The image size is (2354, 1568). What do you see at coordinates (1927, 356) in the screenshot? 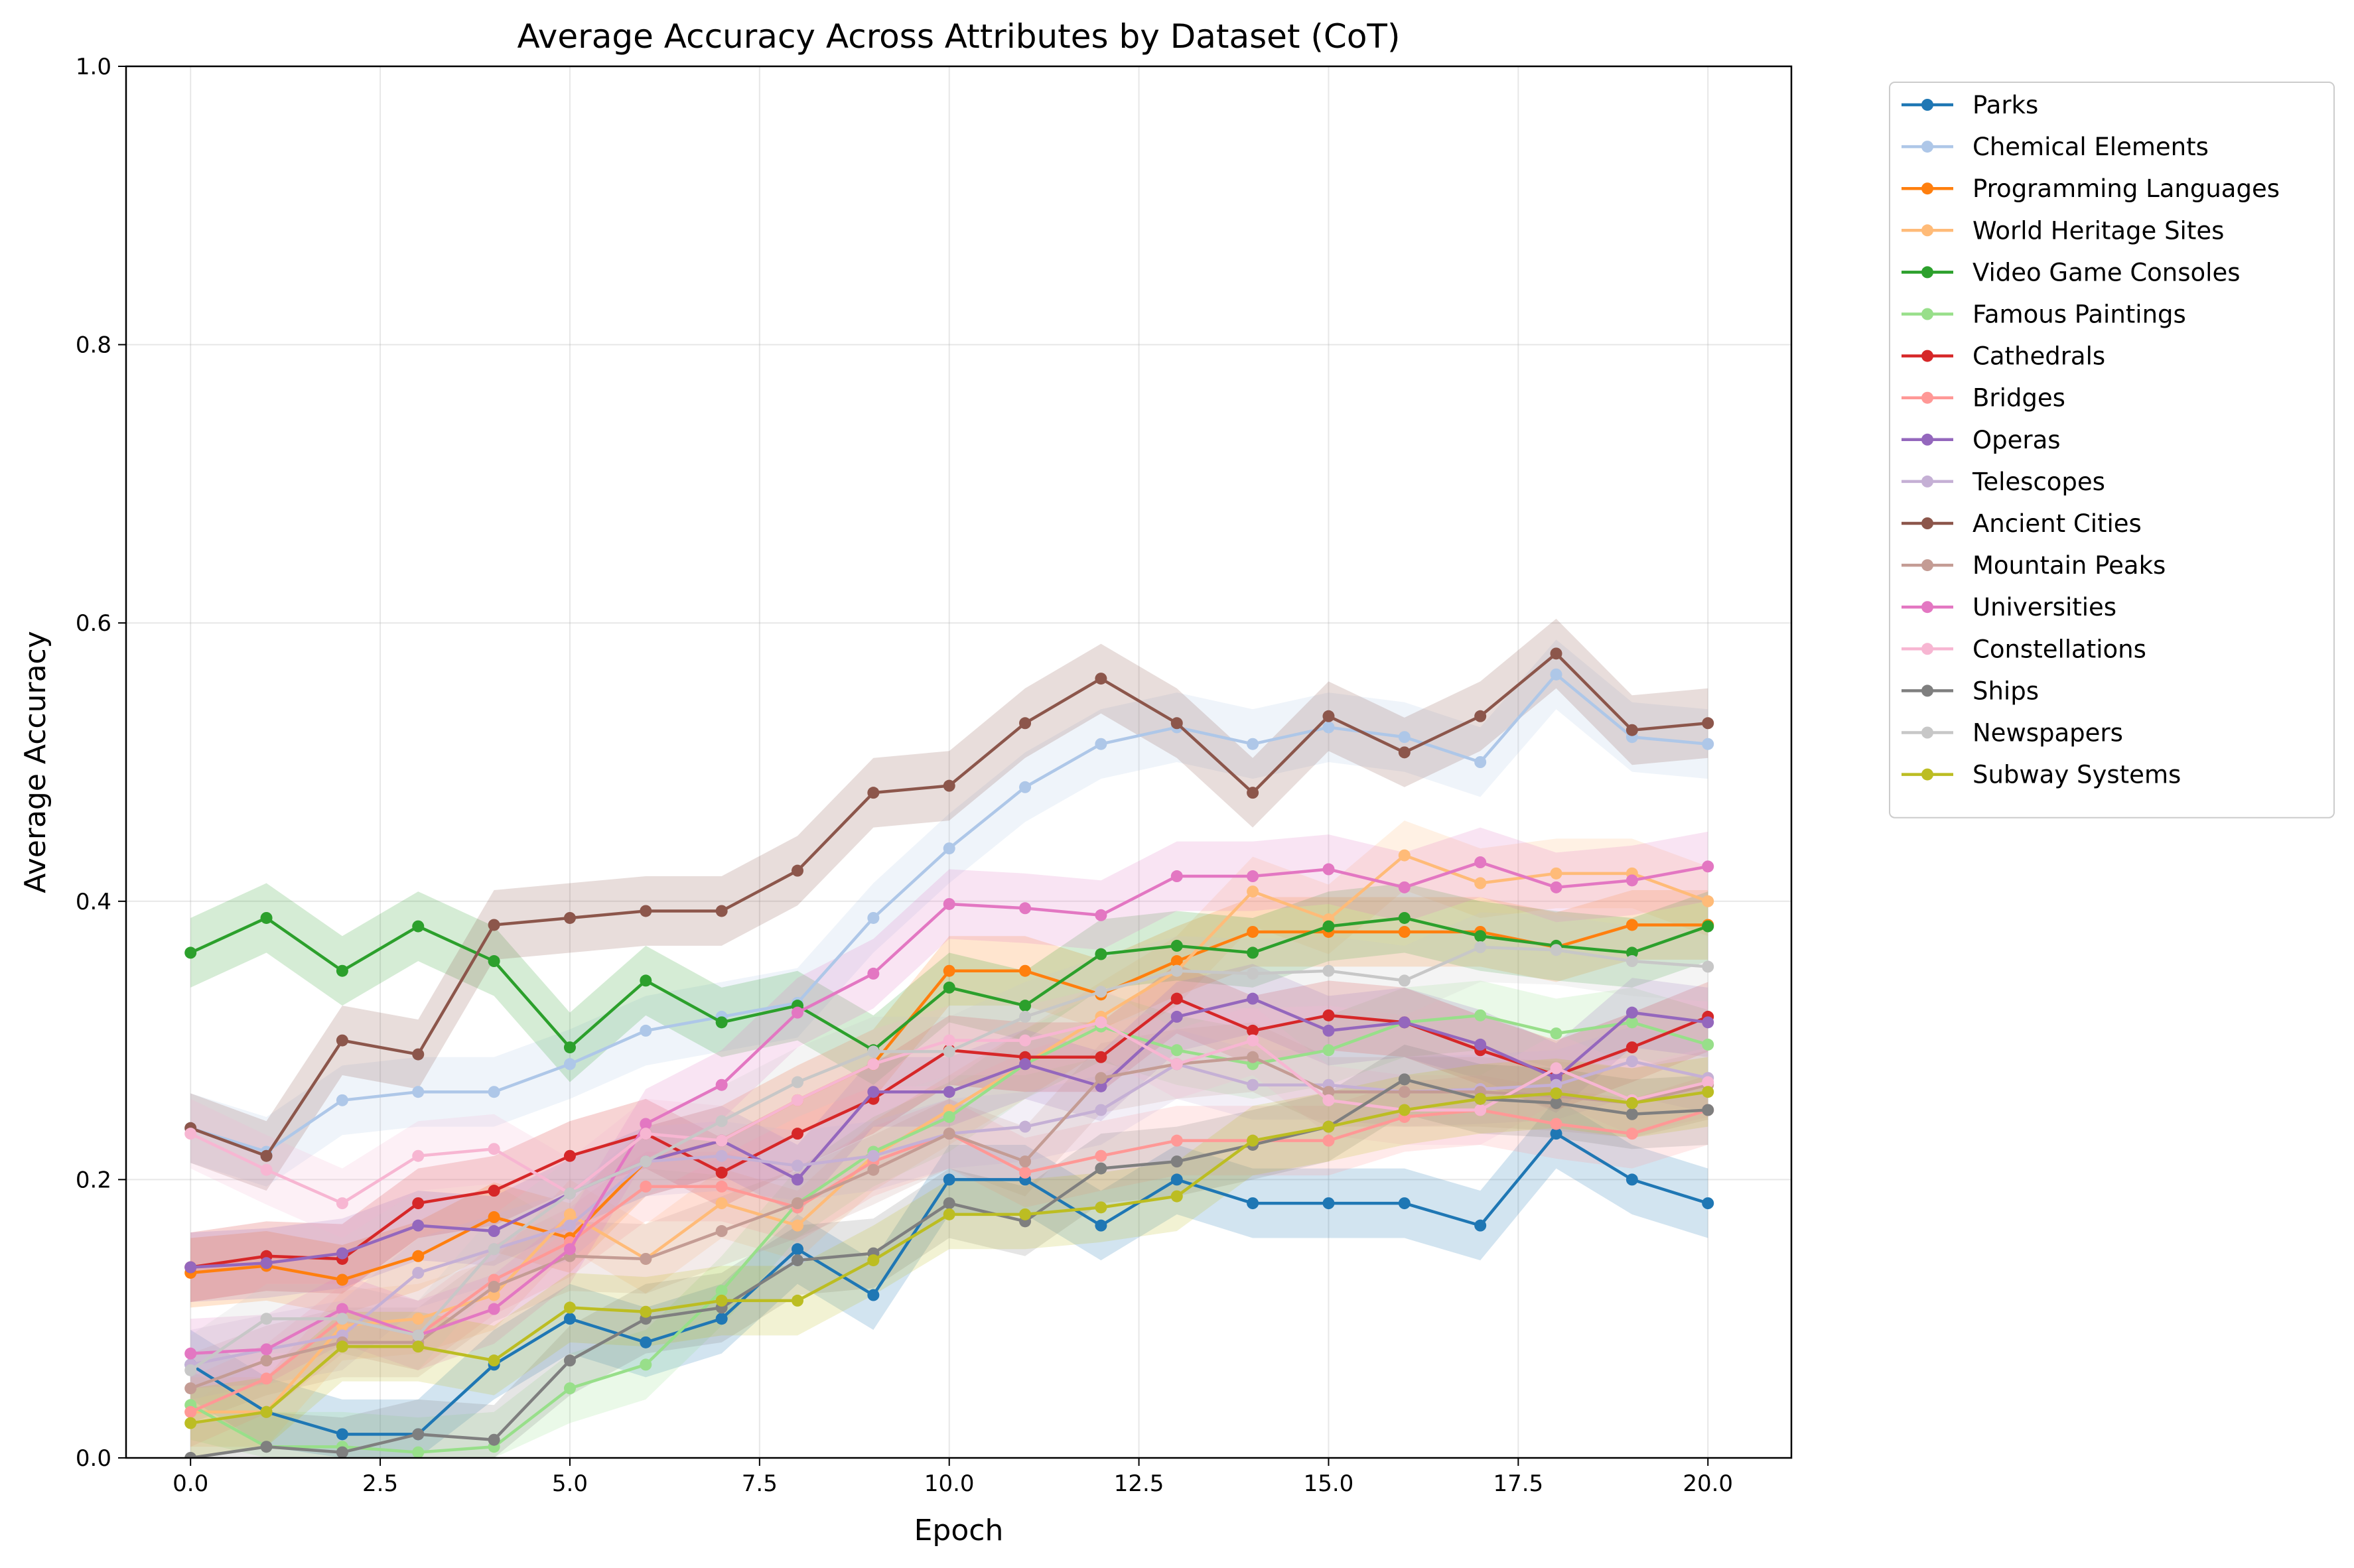
I see `legend-marker-cathedrals` at bounding box center [1927, 356].